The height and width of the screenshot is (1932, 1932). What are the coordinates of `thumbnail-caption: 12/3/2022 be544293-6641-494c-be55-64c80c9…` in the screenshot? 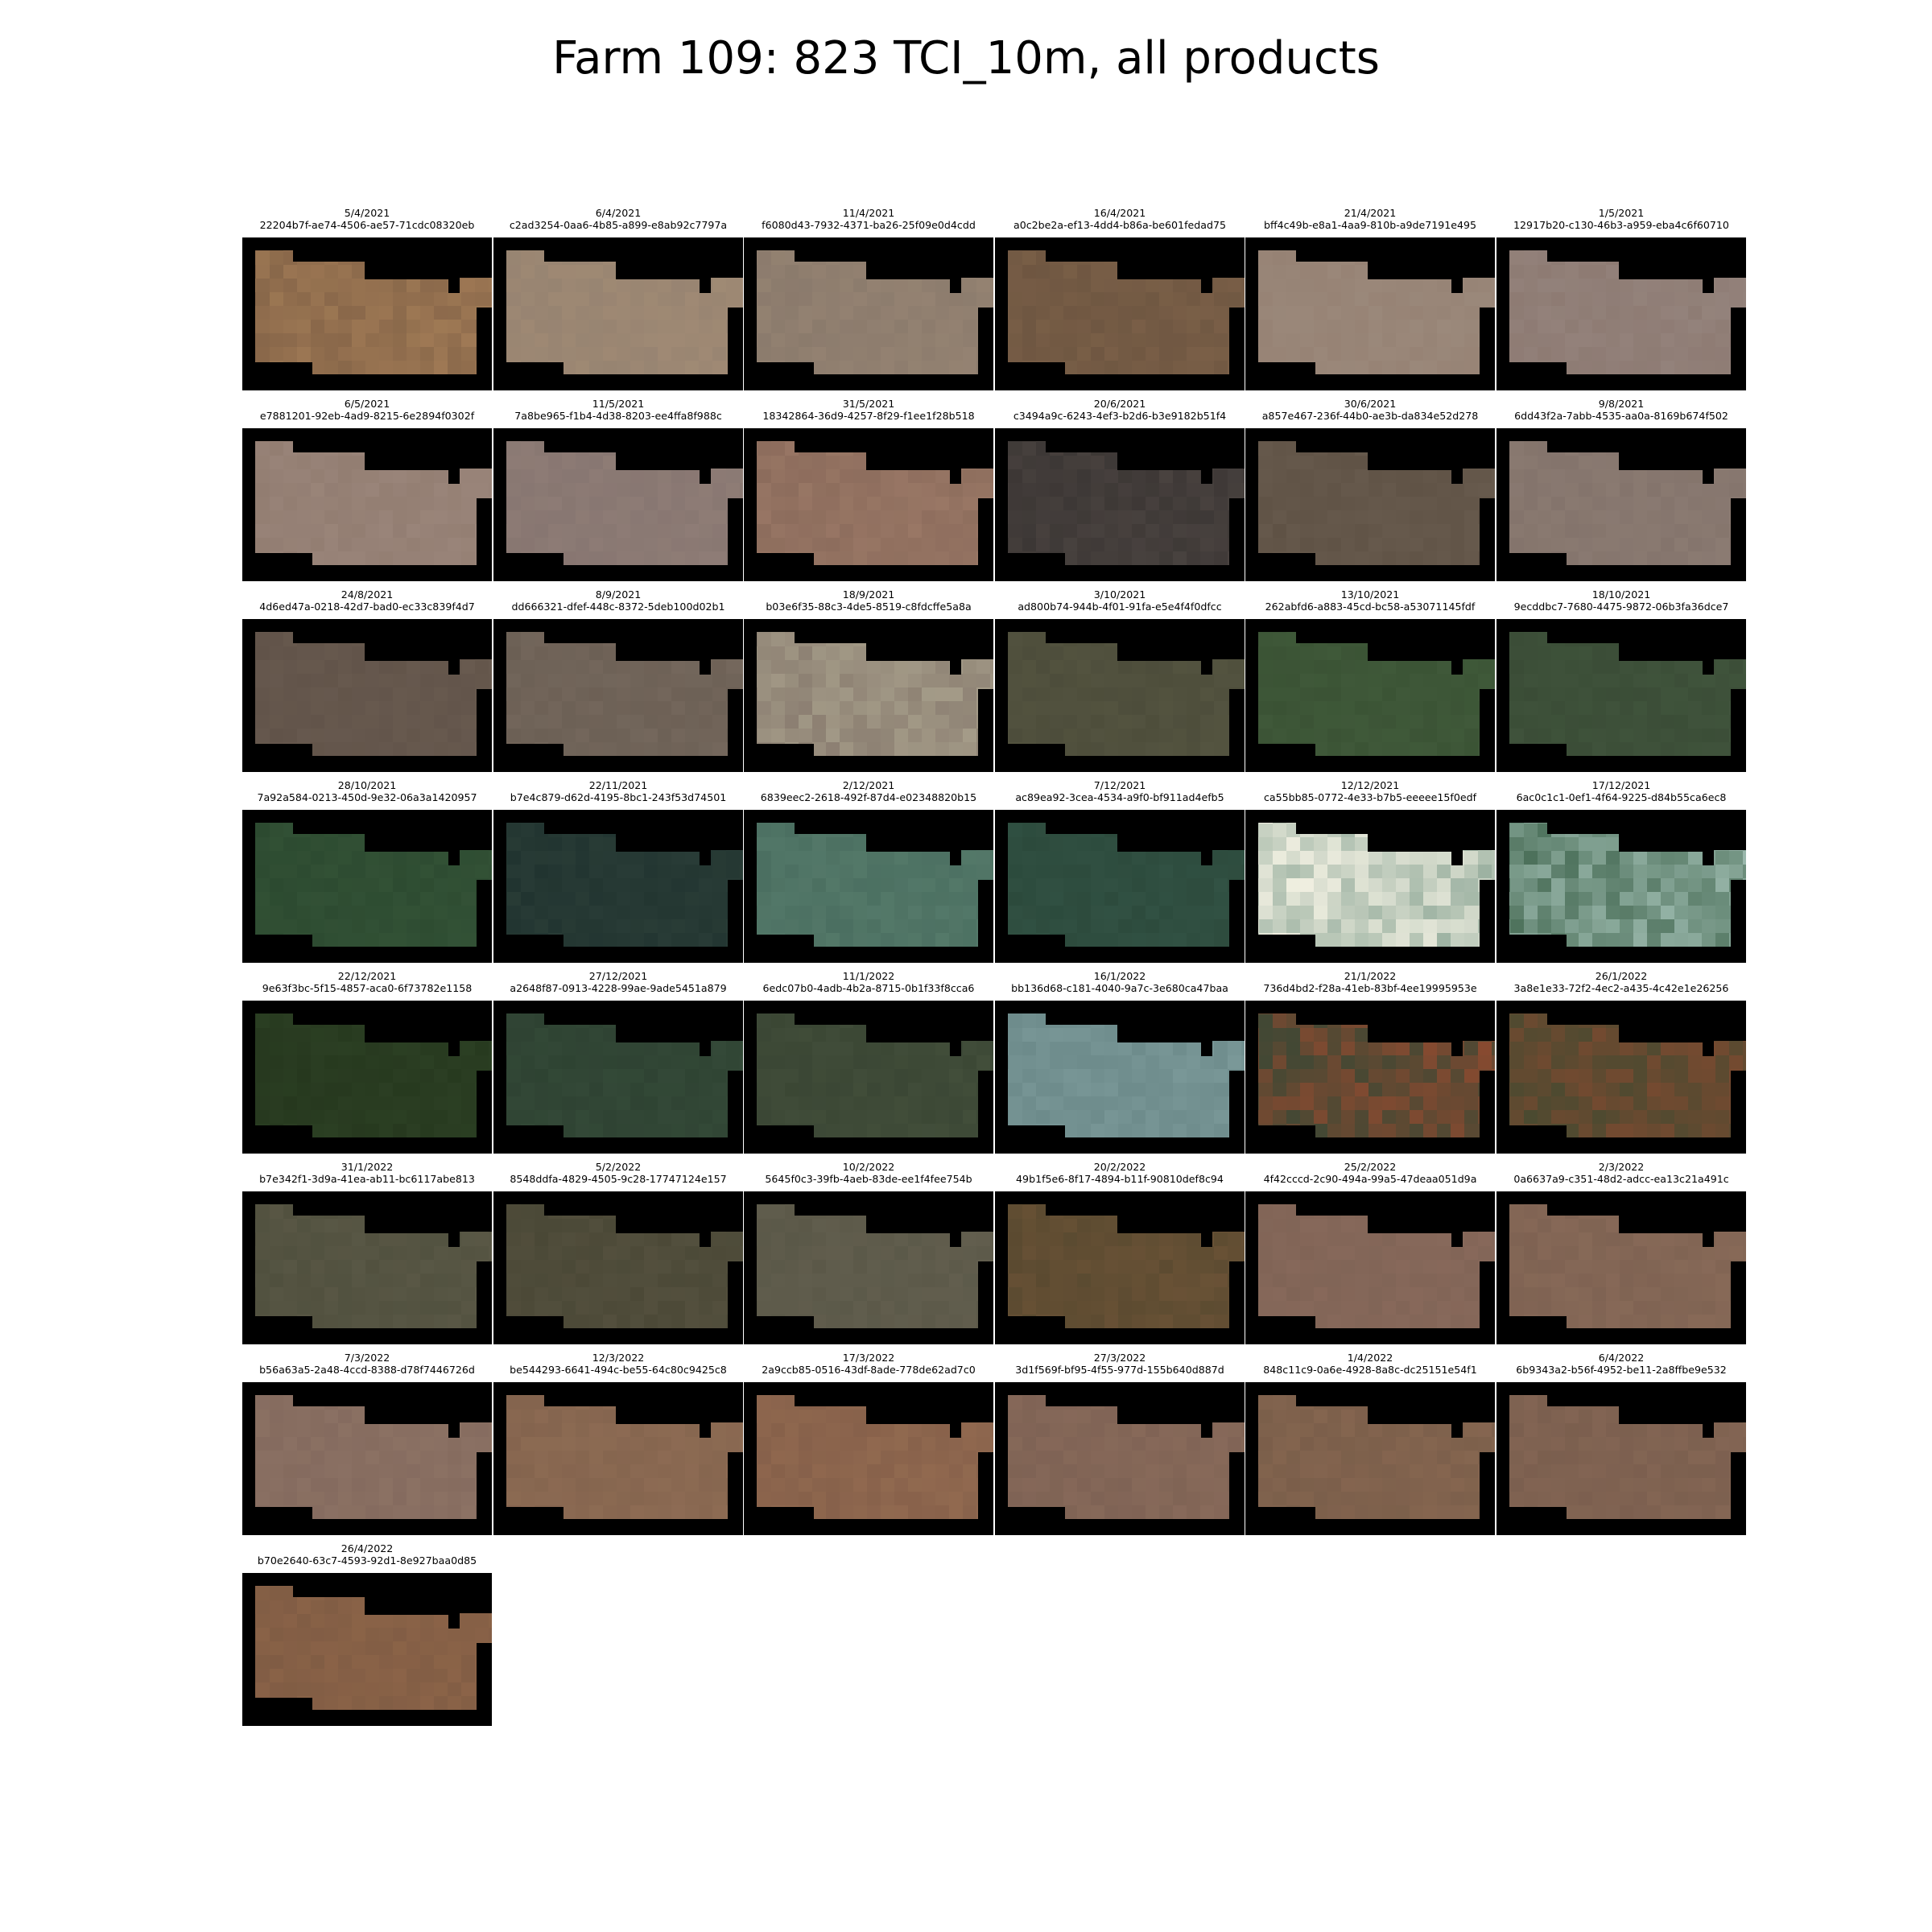 It's located at (618, 1364).